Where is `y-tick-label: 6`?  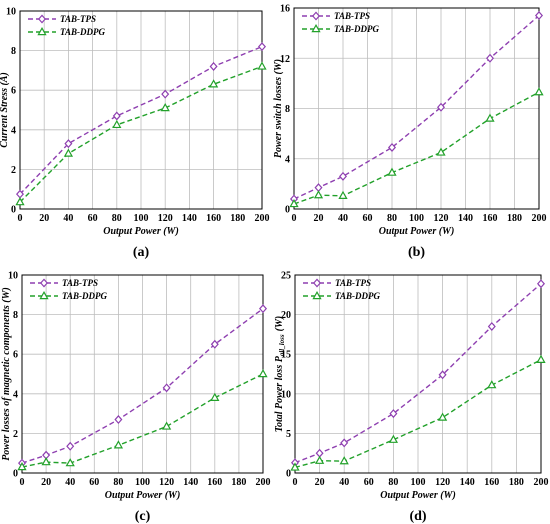
y-tick-label: 6 is located at coordinates (15, 355).